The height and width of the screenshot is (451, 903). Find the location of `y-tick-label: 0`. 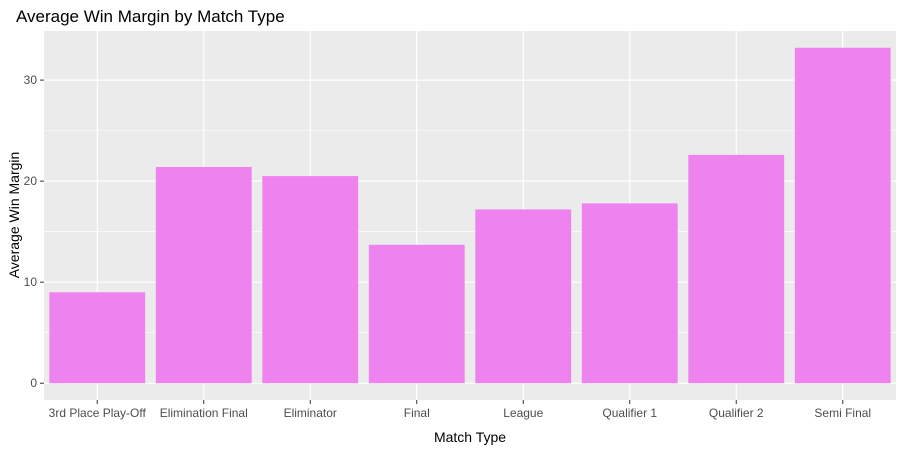

y-tick-label: 0 is located at coordinates (33, 383).